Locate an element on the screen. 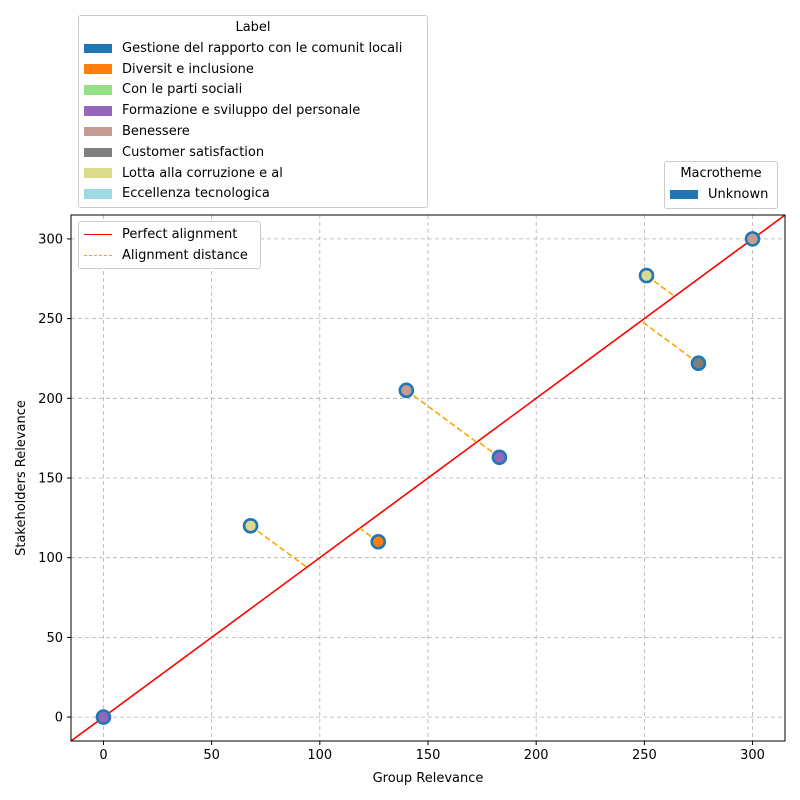 Image resolution: width=800 pixels, height=800 pixels. x-tick-label: 100 is located at coordinates (319, 755).